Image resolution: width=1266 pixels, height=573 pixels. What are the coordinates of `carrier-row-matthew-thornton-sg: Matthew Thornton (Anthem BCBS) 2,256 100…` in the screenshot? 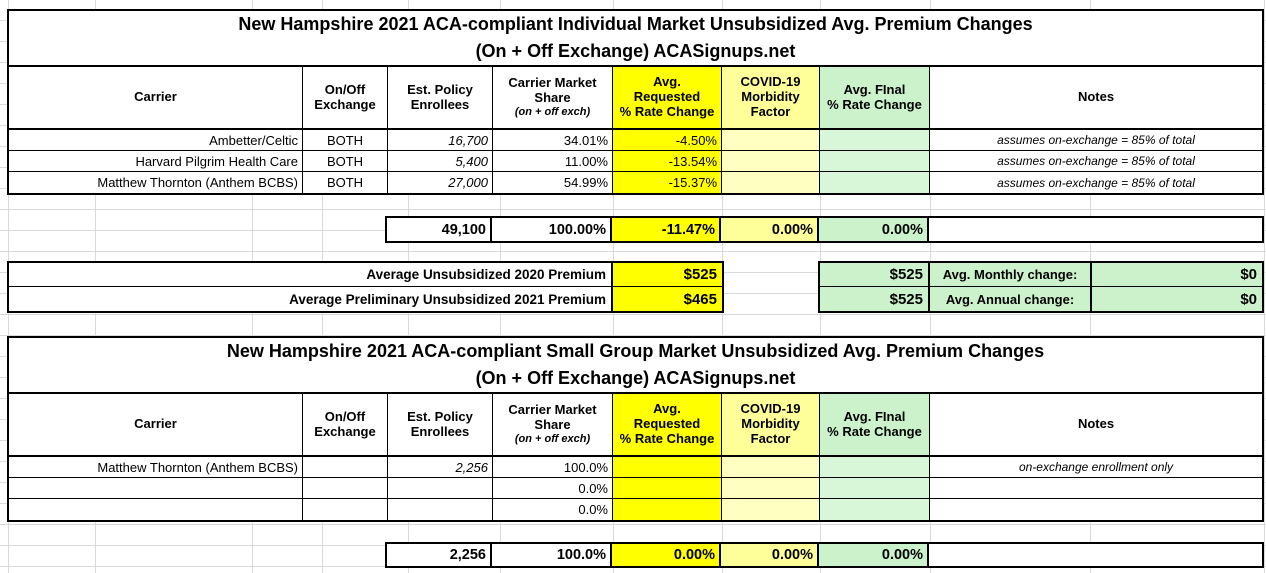 It's located at (635, 467).